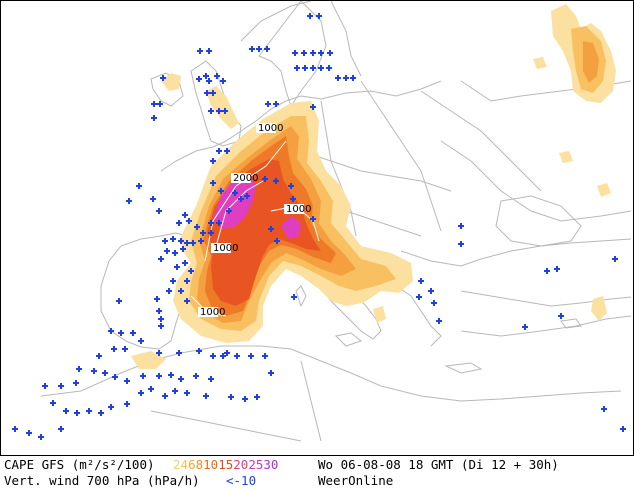  Describe the element at coordinates (79, 464) in the screenshot. I see `cape-label: CAPE GFS (m²/s²/100)` at that location.